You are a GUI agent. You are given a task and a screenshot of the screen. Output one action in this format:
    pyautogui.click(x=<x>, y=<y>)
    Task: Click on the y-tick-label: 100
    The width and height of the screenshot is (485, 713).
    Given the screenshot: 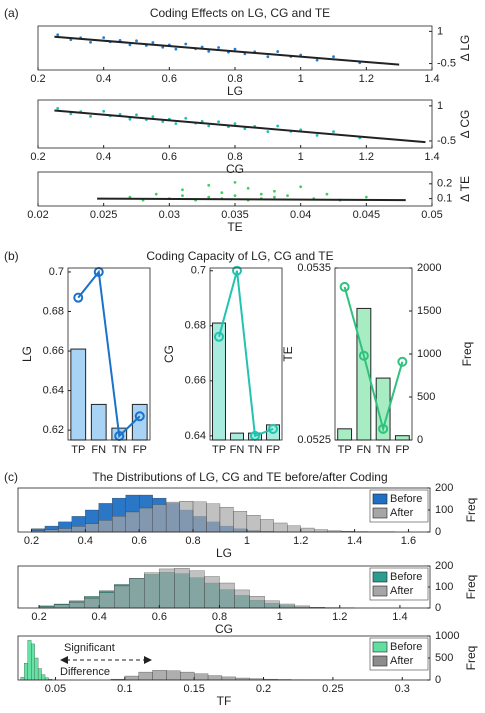 What is the action you would take?
    pyautogui.click(x=444, y=587)
    